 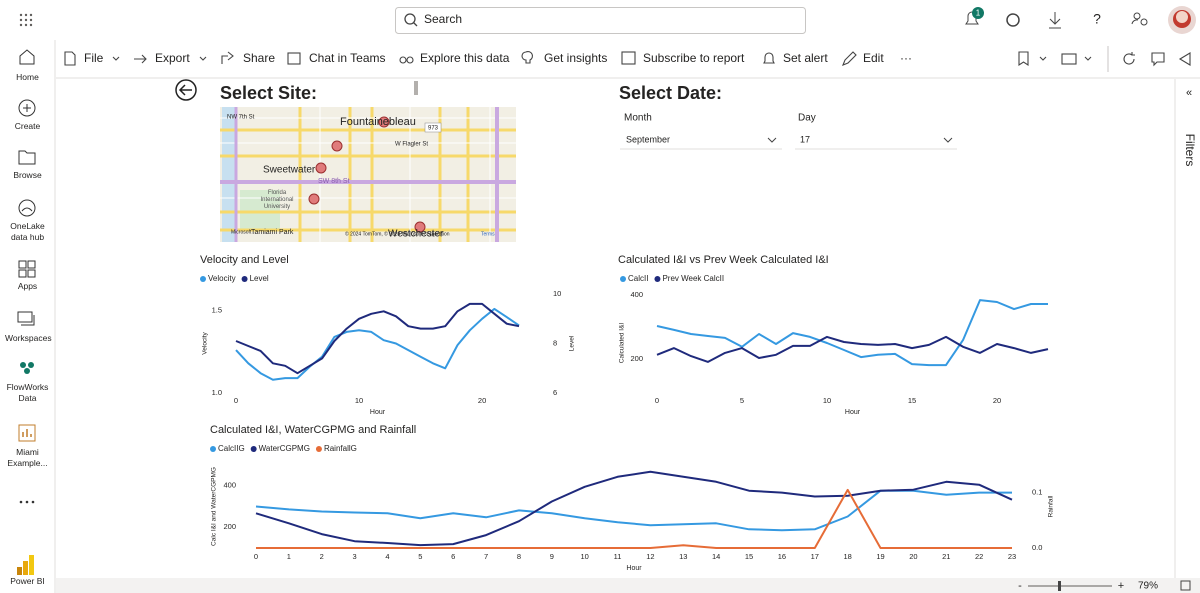 I want to click on nav-item: FlowWorks Data, so click(x=27, y=392).